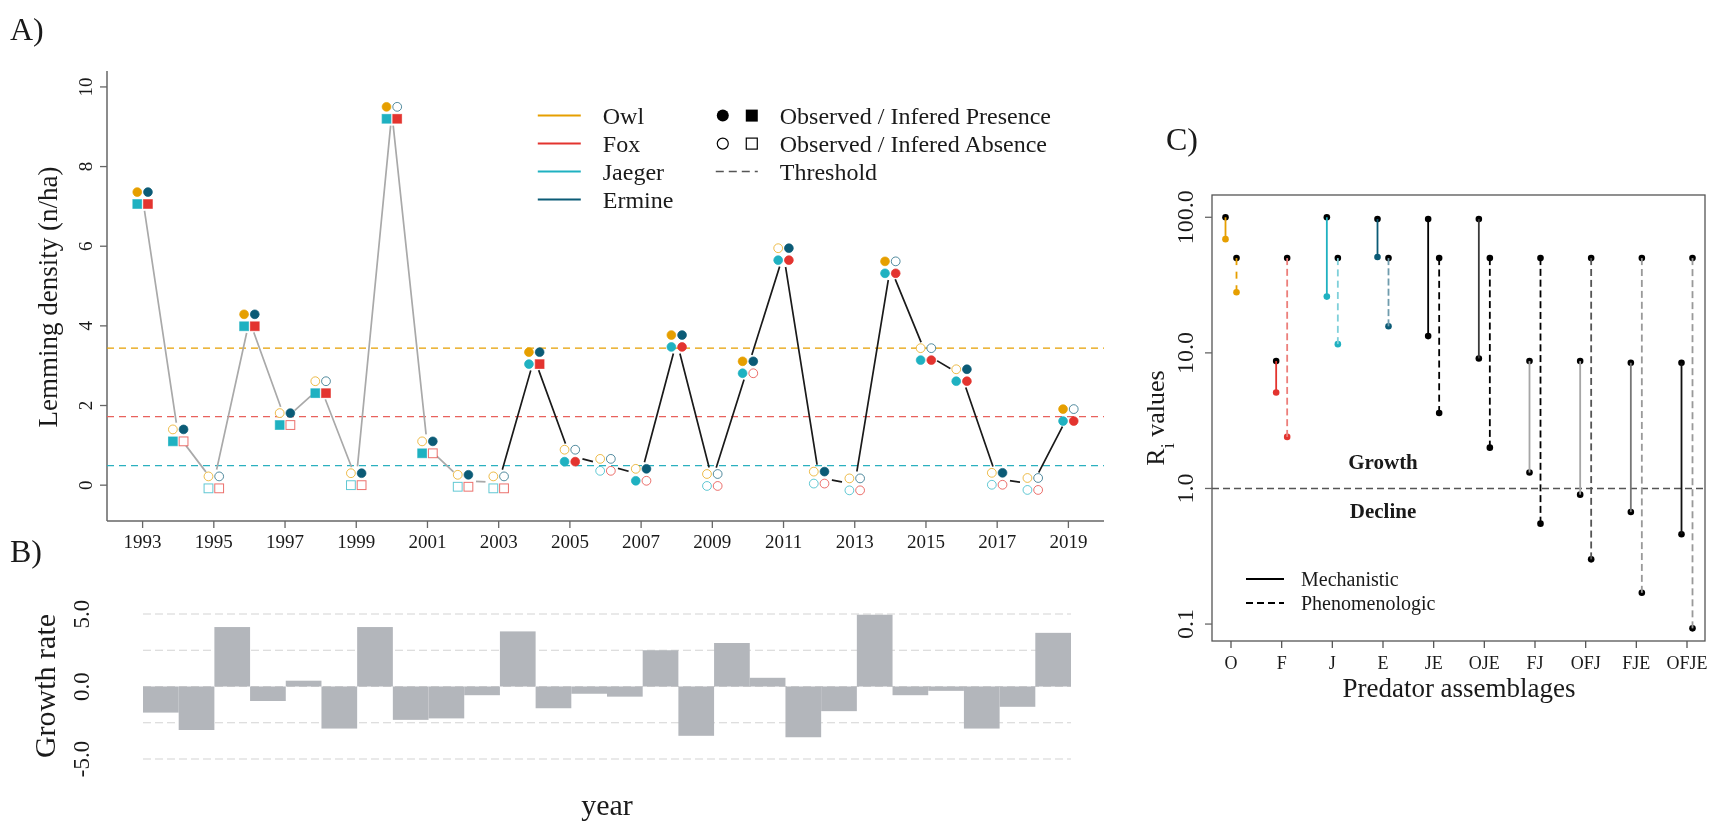 Image resolution: width=1715 pixels, height=827 pixels. Describe the element at coordinates (81, 686) in the screenshot. I see `y-tick-label: 0.0` at that location.